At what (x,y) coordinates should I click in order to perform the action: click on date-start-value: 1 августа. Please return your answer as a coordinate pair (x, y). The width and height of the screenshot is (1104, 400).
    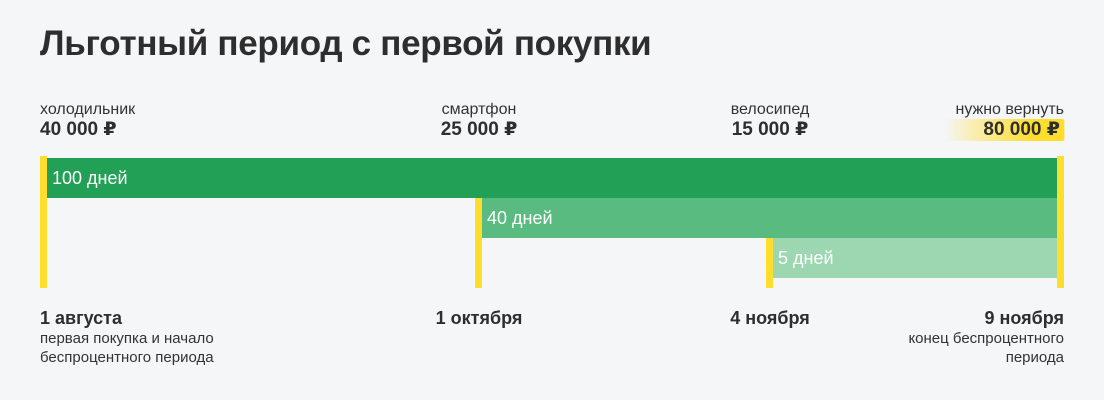
    Looking at the image, I should click on (81, 318).